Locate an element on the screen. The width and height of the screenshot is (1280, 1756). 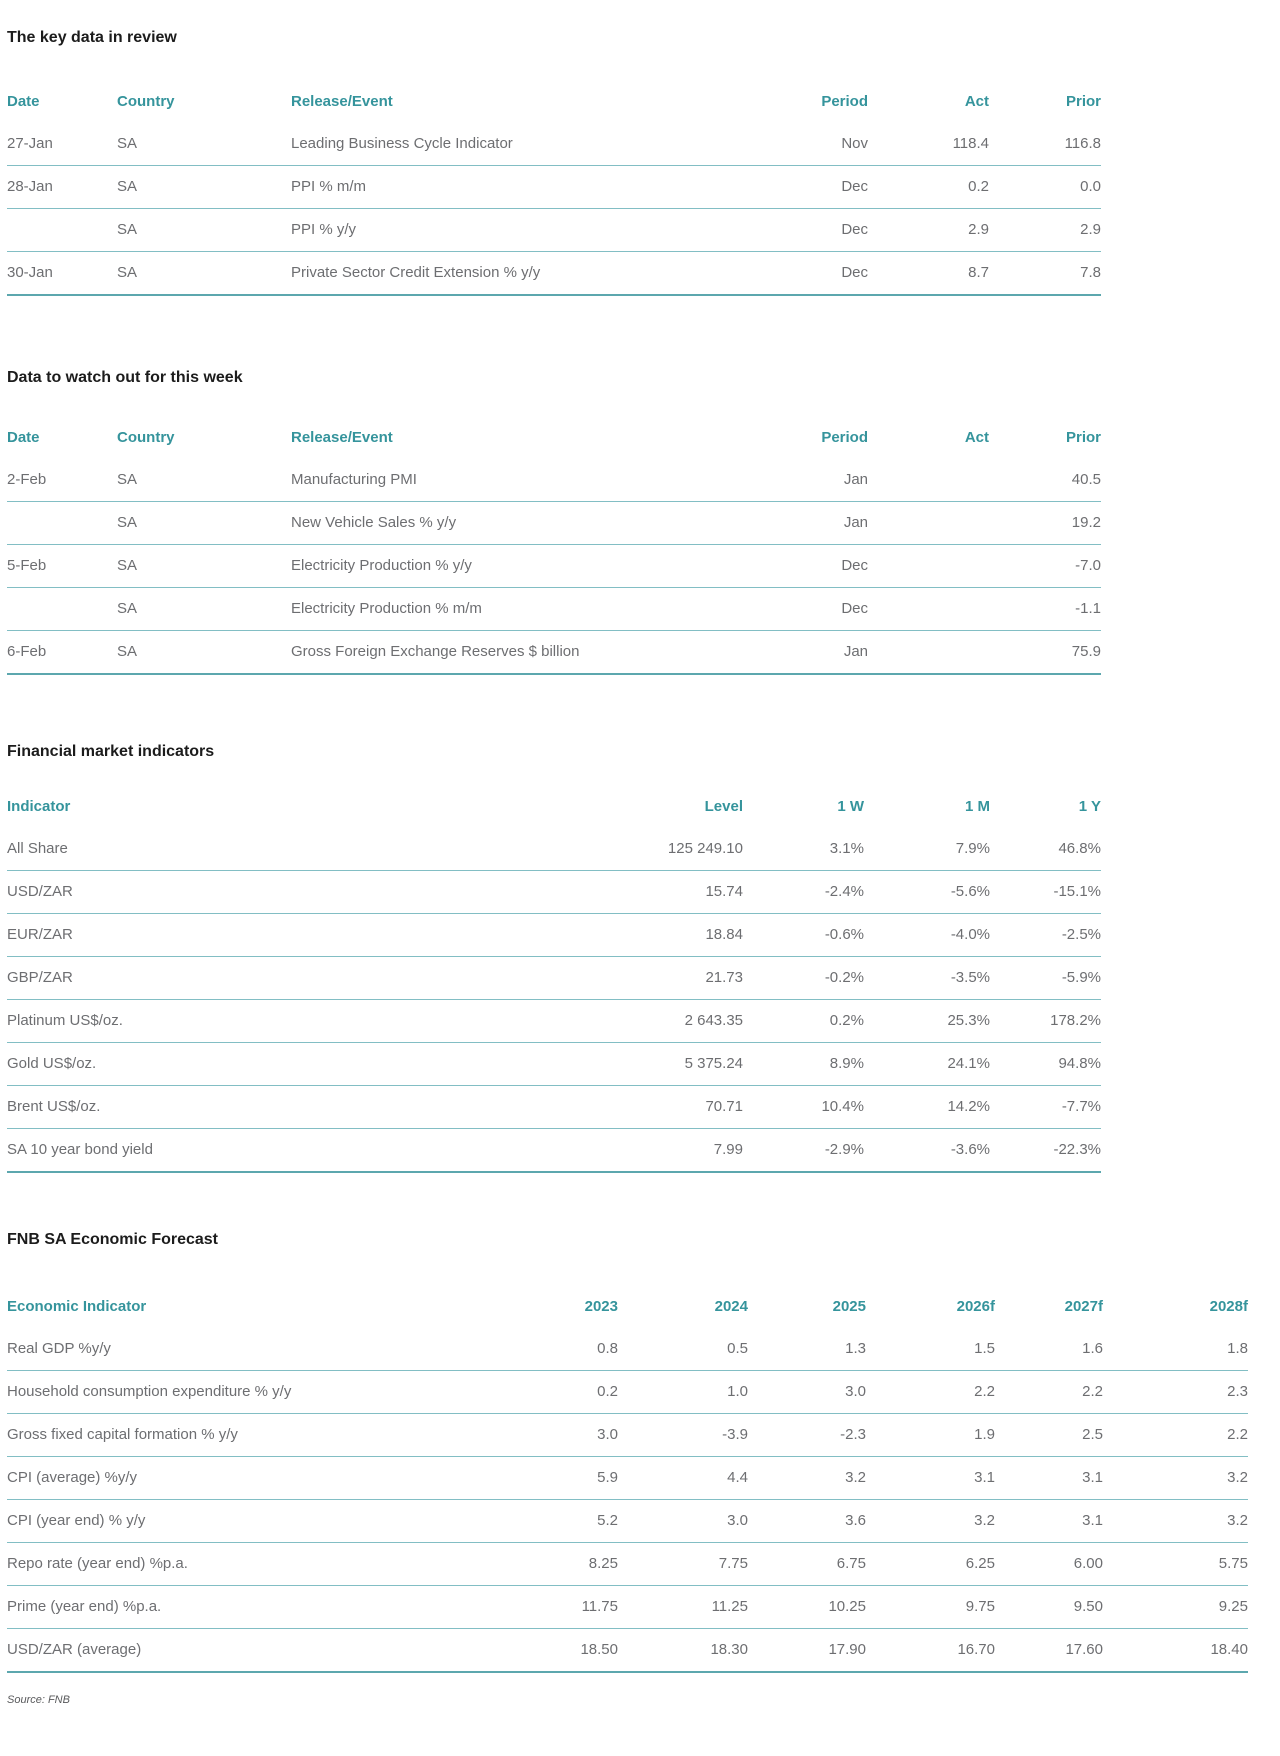
table-cell: Private Sector Credit Extension % y/y is located at coordinates (495, 273).